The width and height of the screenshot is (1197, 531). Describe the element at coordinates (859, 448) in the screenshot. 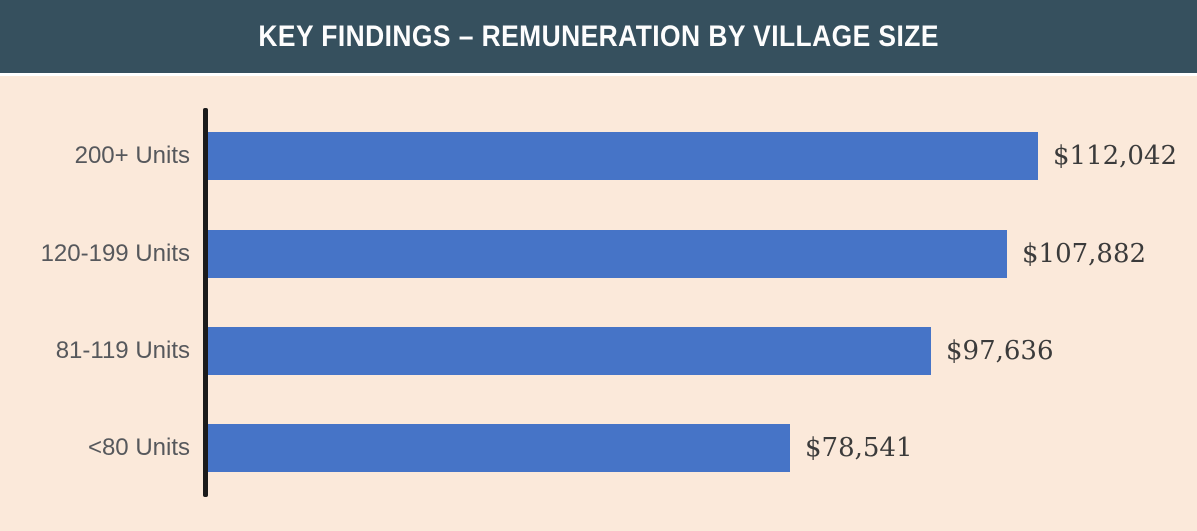

I see `value-label: $78,541` at that location.